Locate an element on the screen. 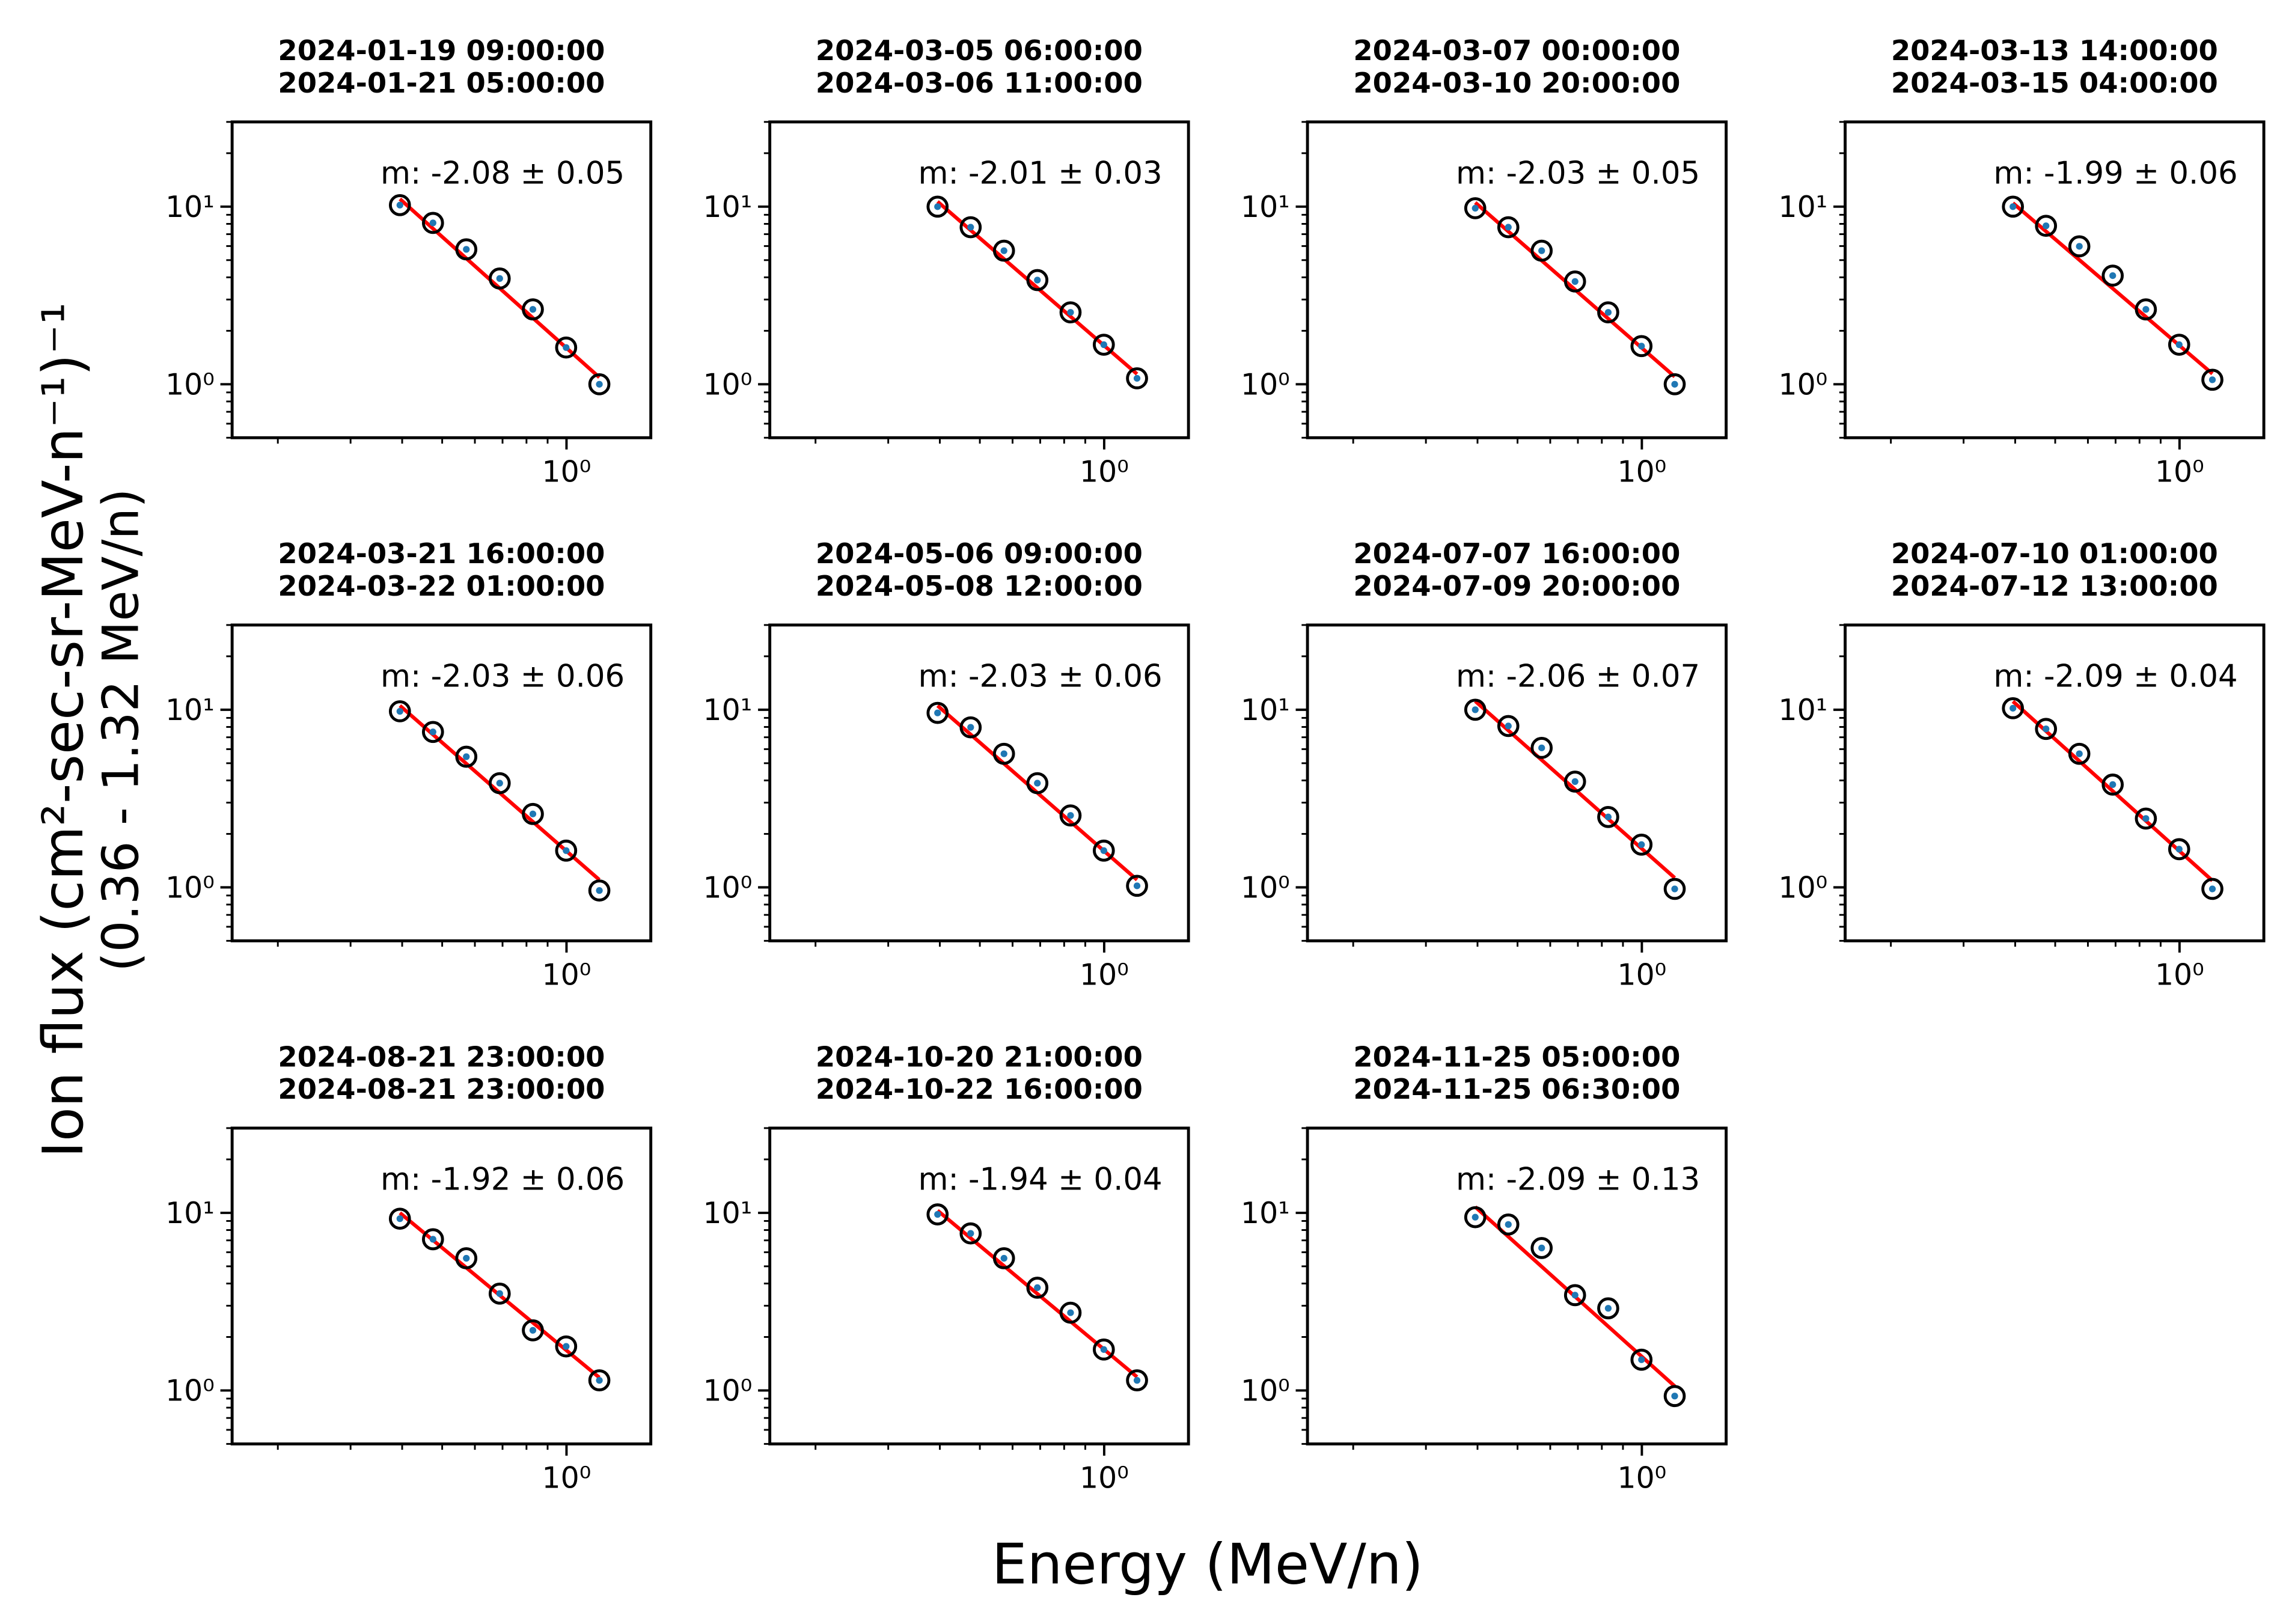 This screenshot has height=1624, width=2280. subplot-title: 2024-03-07 00:00:00 is located at coordinates (1516, 50).